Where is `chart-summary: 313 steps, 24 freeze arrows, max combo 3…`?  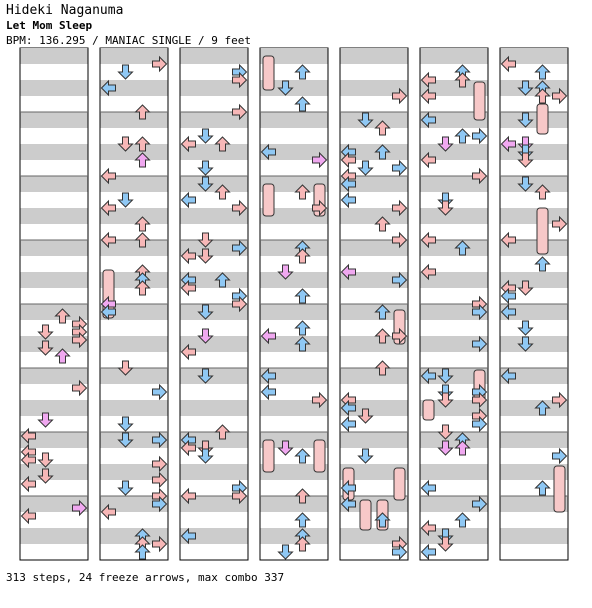 chart-summary: 313 steps, 24 freeze arrows, max combo 3… is located at coordinates (145, 577).